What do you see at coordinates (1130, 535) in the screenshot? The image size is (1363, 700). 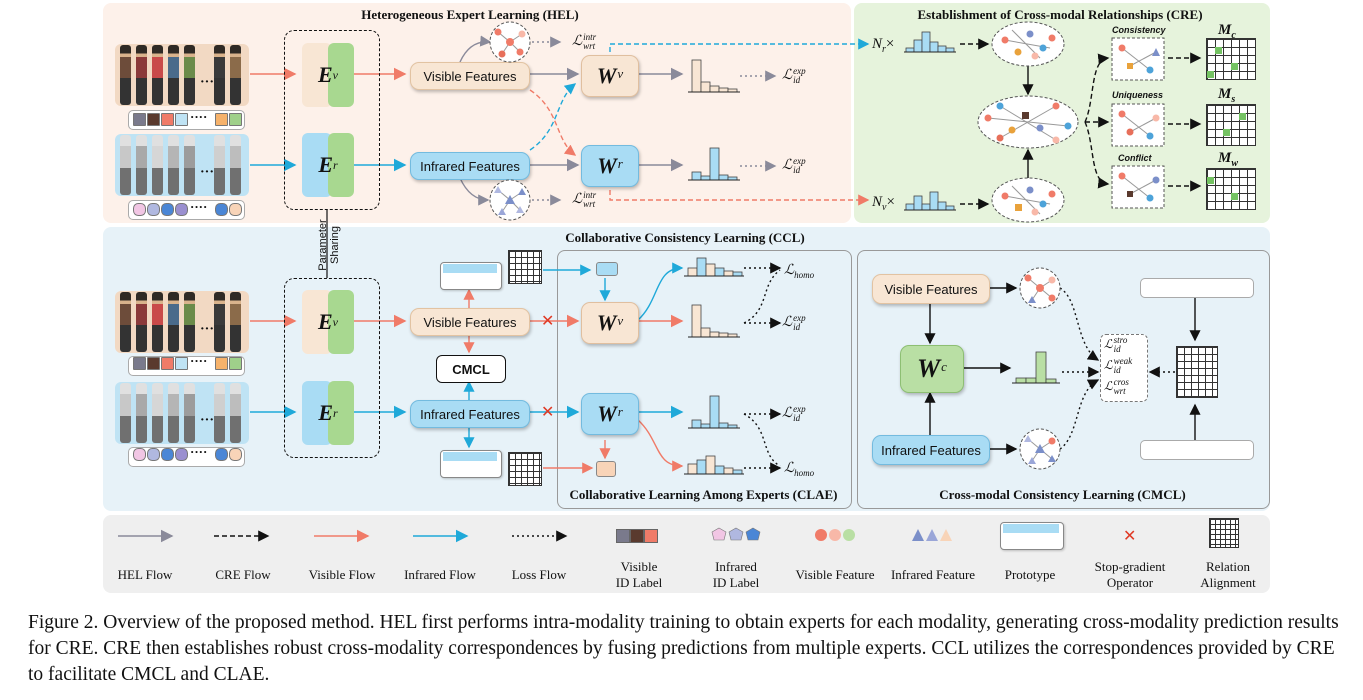 I see `legend-stop-gradient-icon: ✕` at bounding box center [1130, 535].